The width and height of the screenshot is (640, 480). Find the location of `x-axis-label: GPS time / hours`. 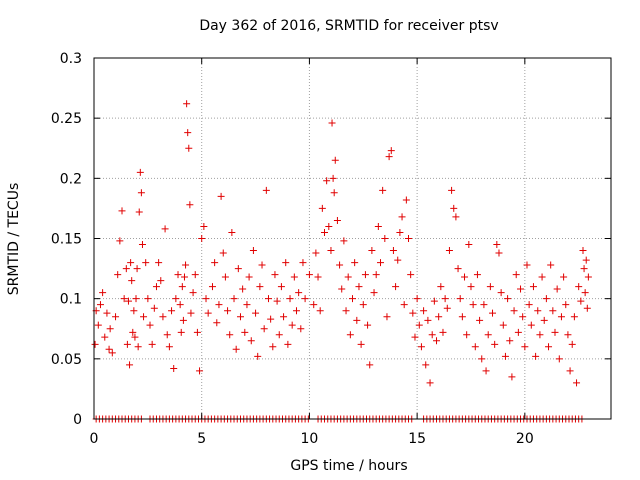

x-axis-label: GPS time / hours is located at coordinates (348, 466).